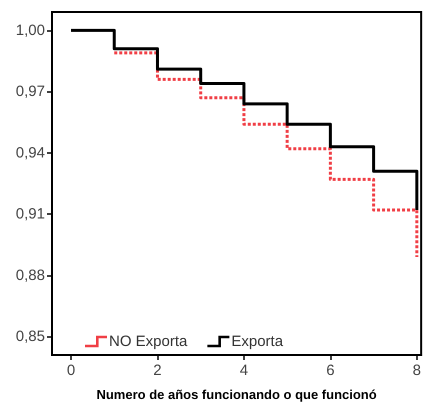 The height and width of the screenshot is (406, 424). What do you see at coordinates (71, 370) in the screenshot?
I see `x-tick-label: 0` at bounding box center [71, 370].